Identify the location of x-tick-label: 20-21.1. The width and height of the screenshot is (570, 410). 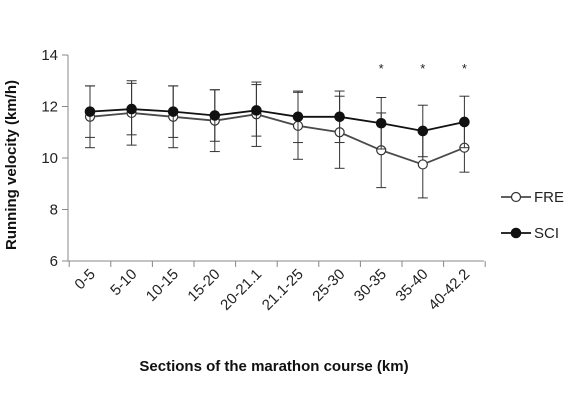
(241, 290).